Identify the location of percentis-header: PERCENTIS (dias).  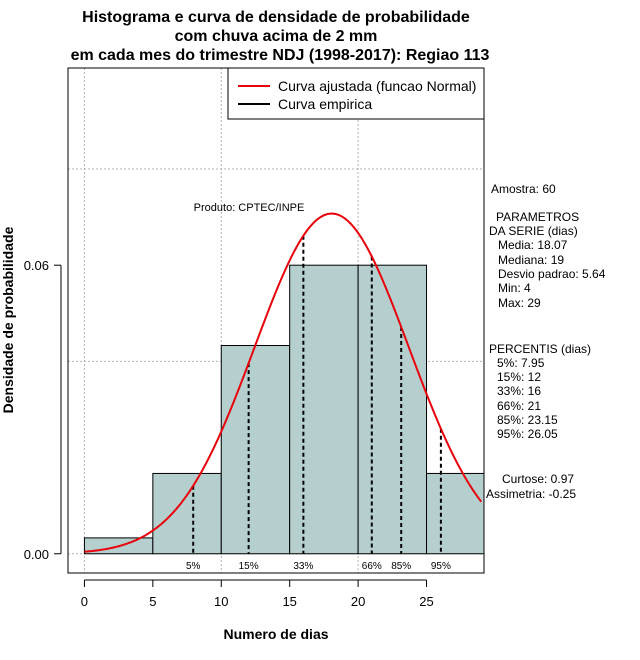
(540, 349).